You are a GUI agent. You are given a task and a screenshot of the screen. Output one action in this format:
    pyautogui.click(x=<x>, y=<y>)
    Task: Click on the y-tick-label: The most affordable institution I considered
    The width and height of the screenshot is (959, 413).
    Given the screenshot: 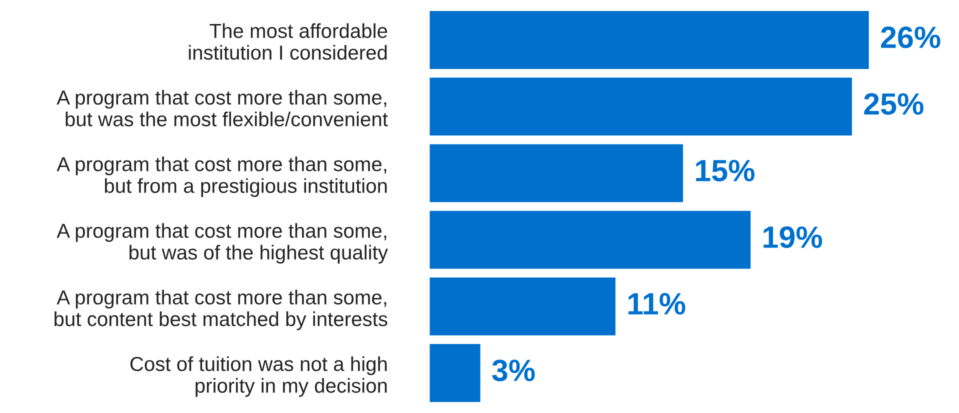 What is the action you would take?
    pyautogui.click(x=288, y=41)
    